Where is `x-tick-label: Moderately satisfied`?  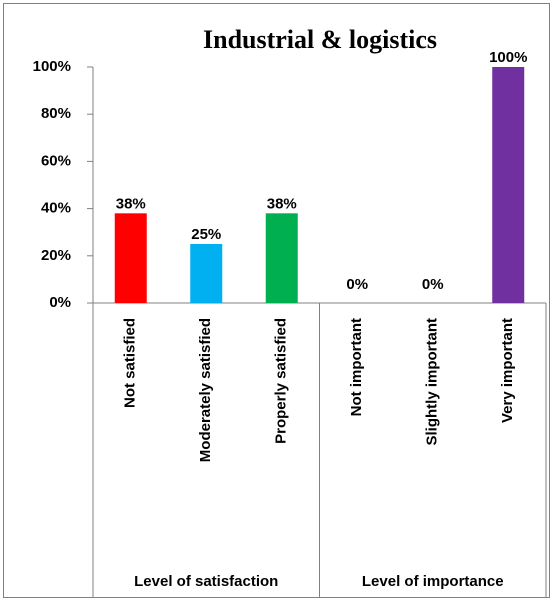 x-tick-label: Moderately satisfied is located at coordinates (205, 390).